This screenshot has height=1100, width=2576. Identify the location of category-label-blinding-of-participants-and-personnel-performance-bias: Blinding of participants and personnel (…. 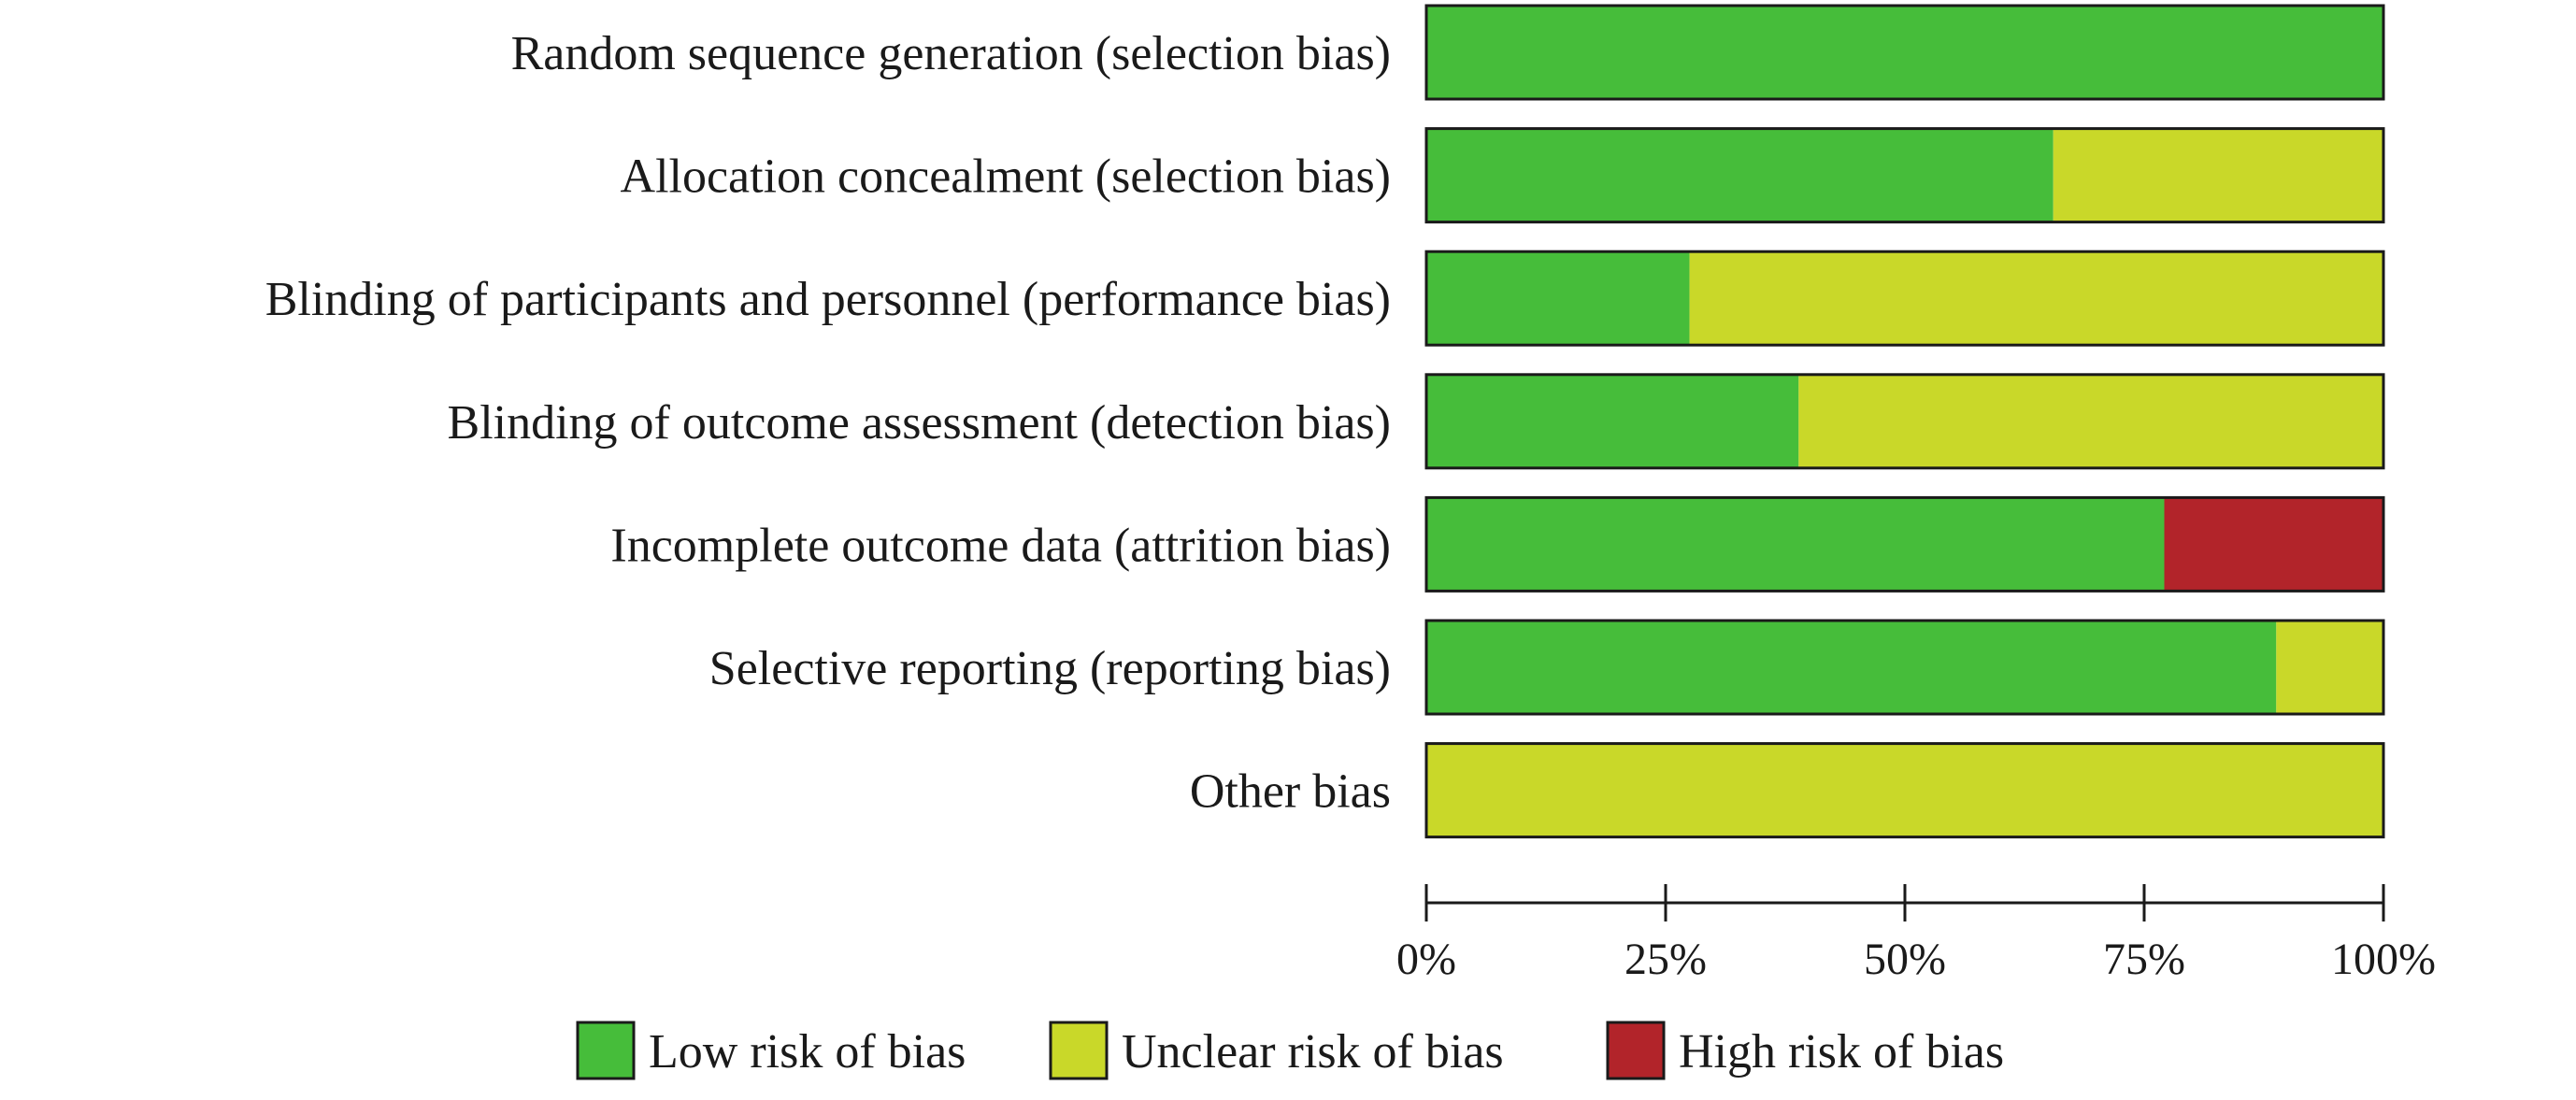
(828, 299).